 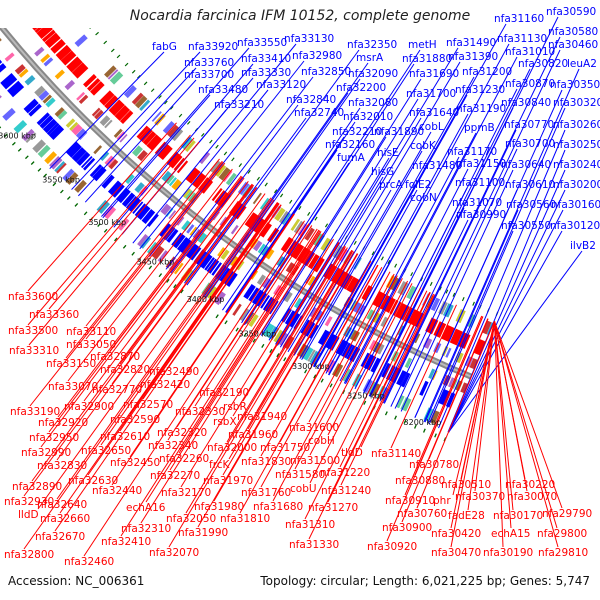 I want to click on forward-gene-label: nfa30770, so click(x=529, y=125).